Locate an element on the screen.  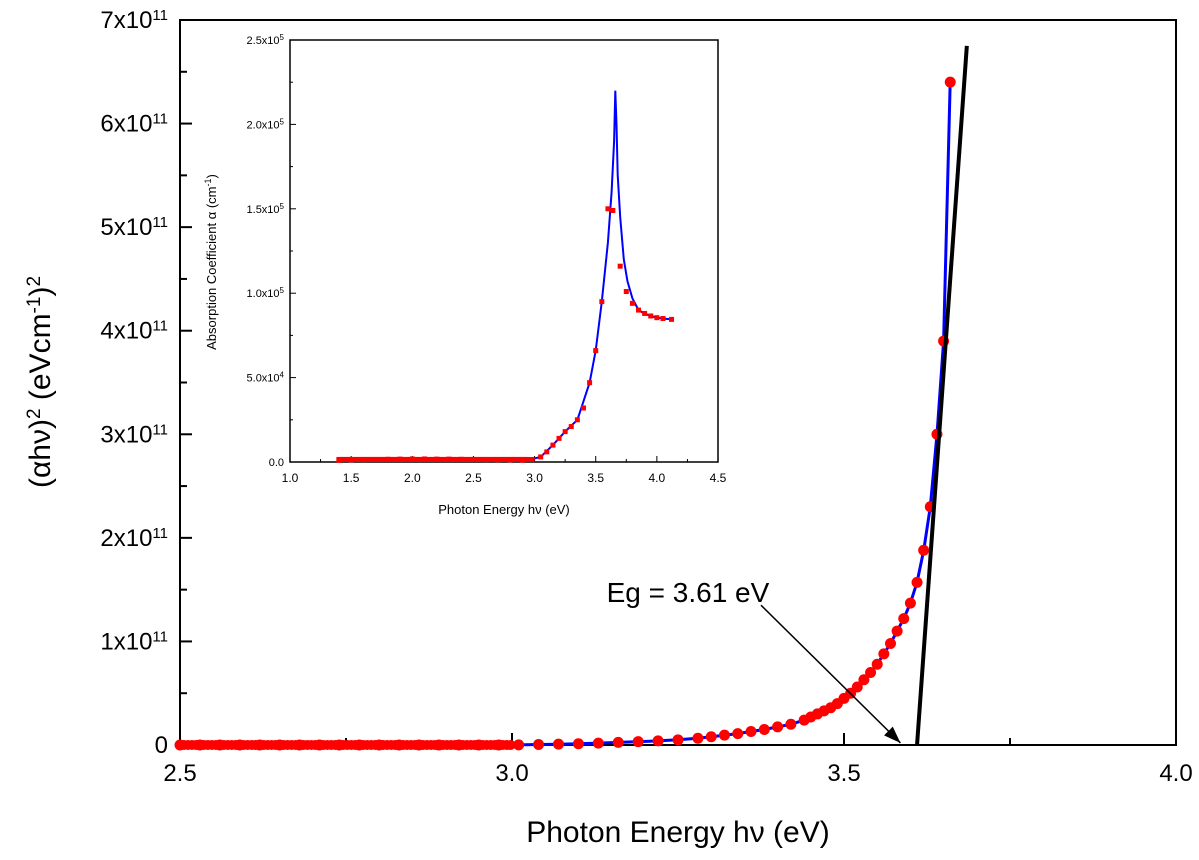
inset-y-tick-label: 2.5x10⁵ is located at coordinates (266, 40).